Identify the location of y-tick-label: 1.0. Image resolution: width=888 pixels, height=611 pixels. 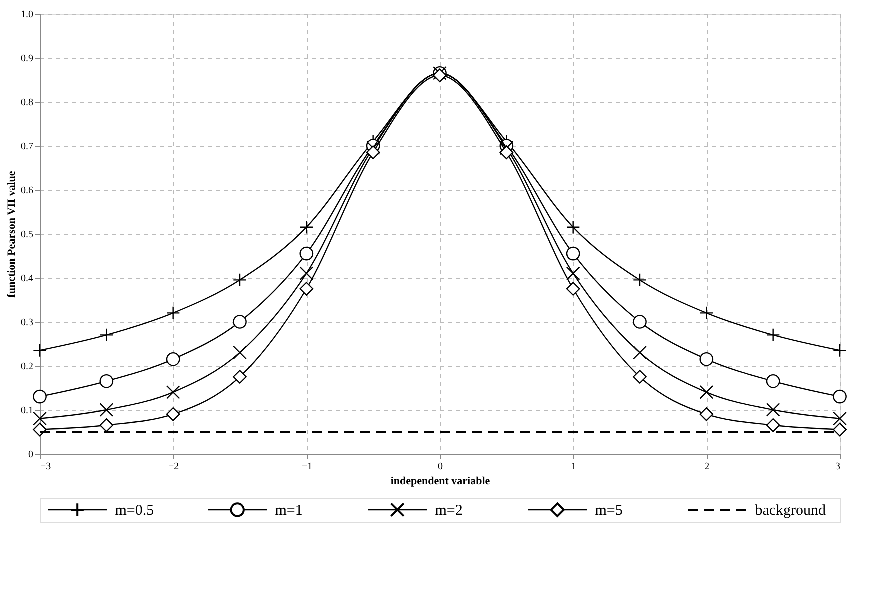
(27, 15).